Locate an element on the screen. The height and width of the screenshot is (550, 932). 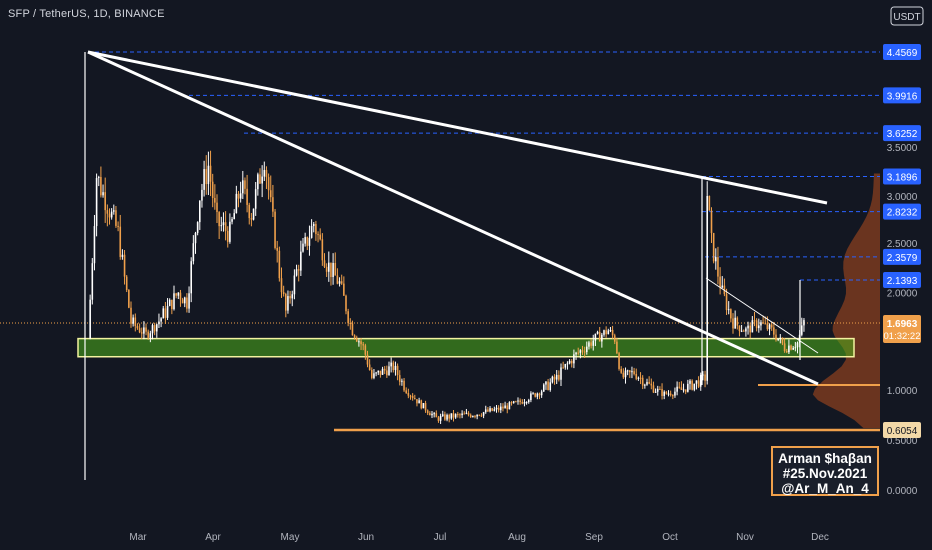
trendline-wedge-top is located at coordinates (762, 315).